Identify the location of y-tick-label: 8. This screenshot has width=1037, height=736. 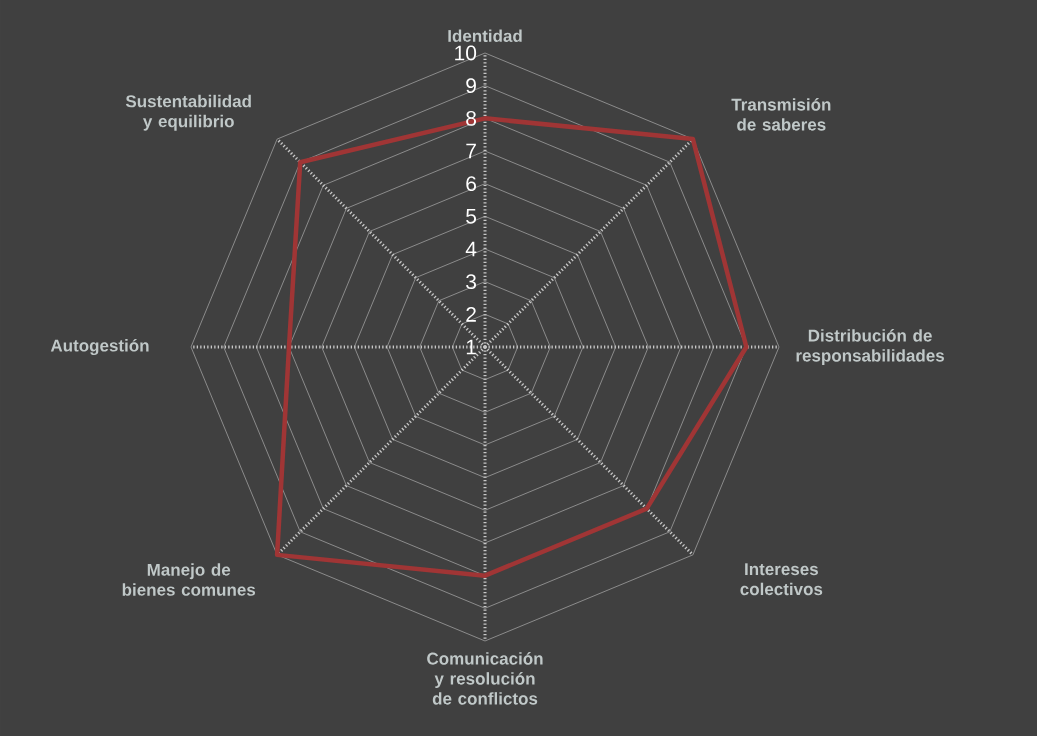
(471, 118).